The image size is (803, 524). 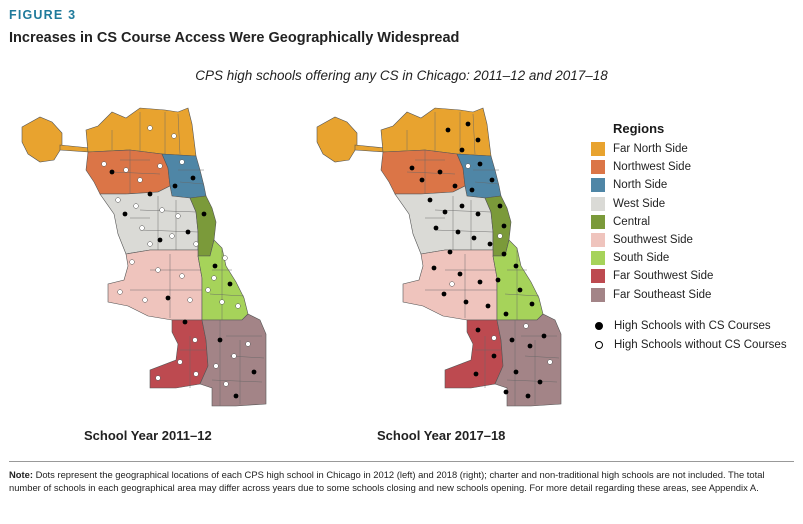 What do you see at coordinates (700, 345) in the screenshot?
I see `legend-label: High Schools without CS Courses` at bounding box center [700, 345].